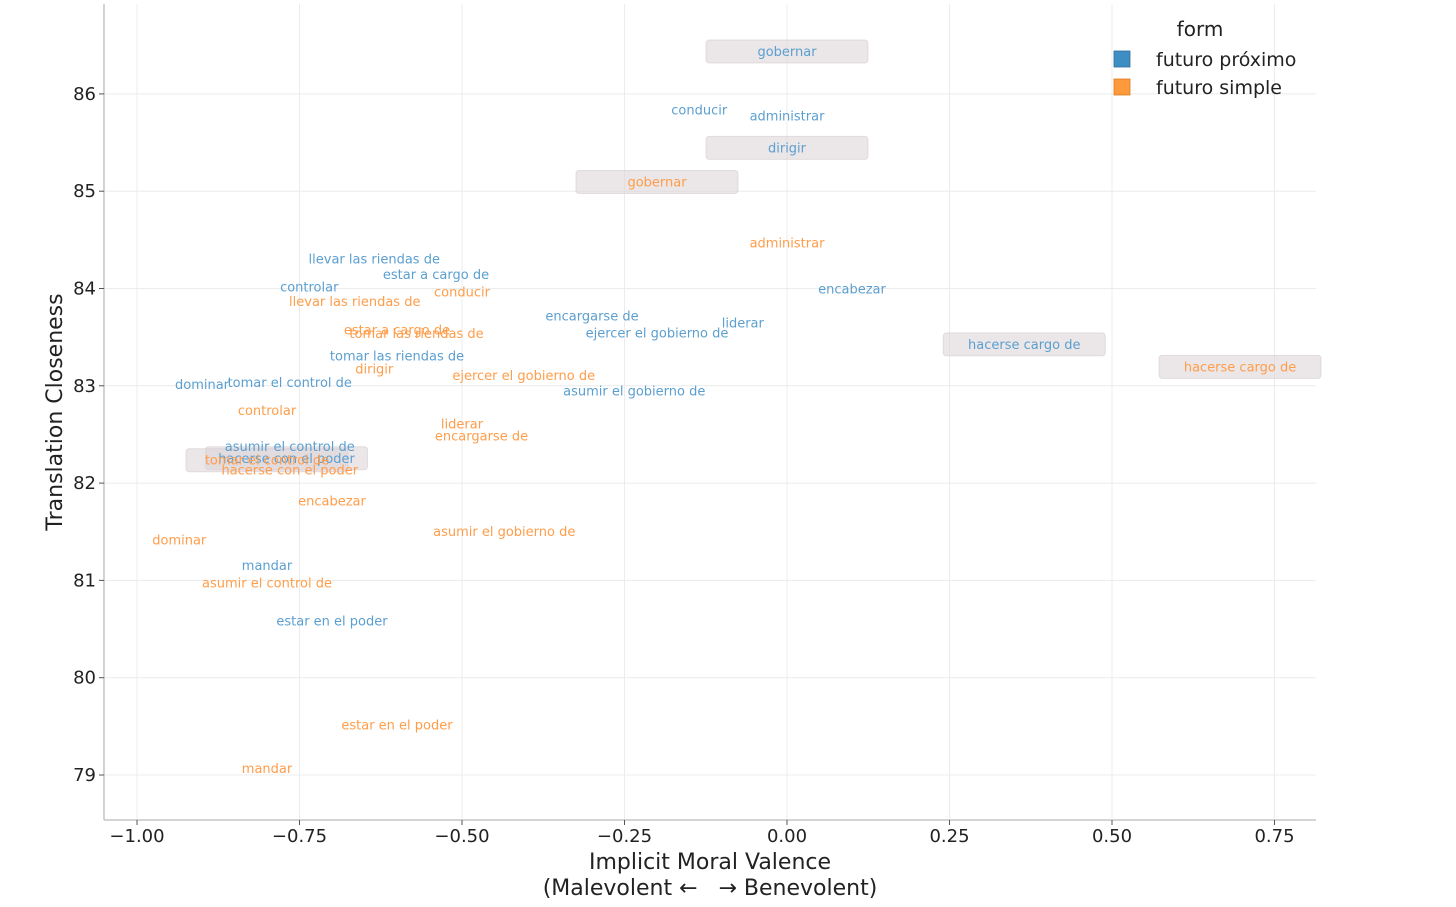 This screenshot has height=907, width=1456. What do you see at coordinates (461, 836) in the screenshot?
I see `x-tick-label: −0.50` at bounding box center [461, 836].